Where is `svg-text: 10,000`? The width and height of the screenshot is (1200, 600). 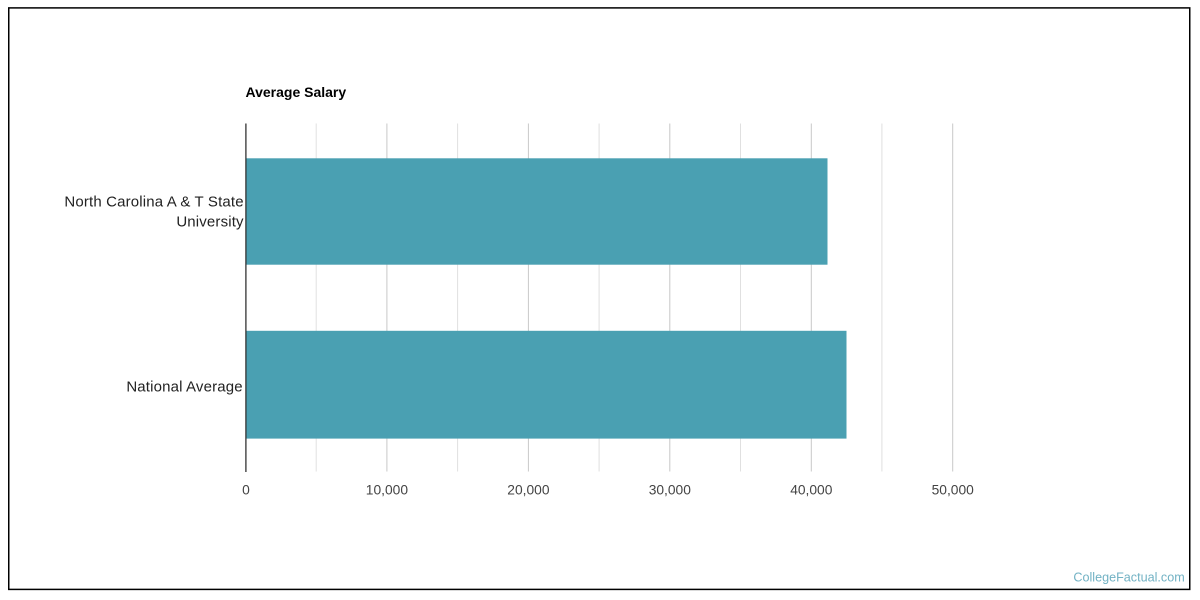
svg-text: 10,000 is located at coordinates (387, 489).